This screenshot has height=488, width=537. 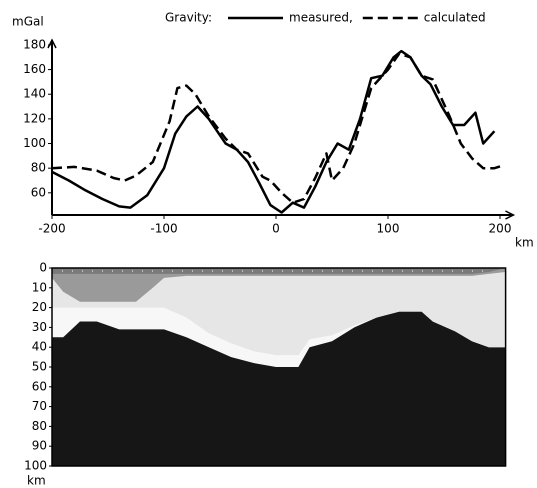 What do you see at coordinates (500, 229) in the screenshot?
I see `x-tick-label: 200` at bounding box center [500, 229].